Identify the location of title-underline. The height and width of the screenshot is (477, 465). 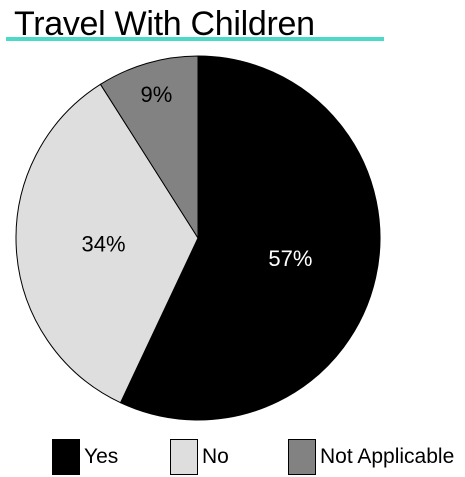
(195, 39).